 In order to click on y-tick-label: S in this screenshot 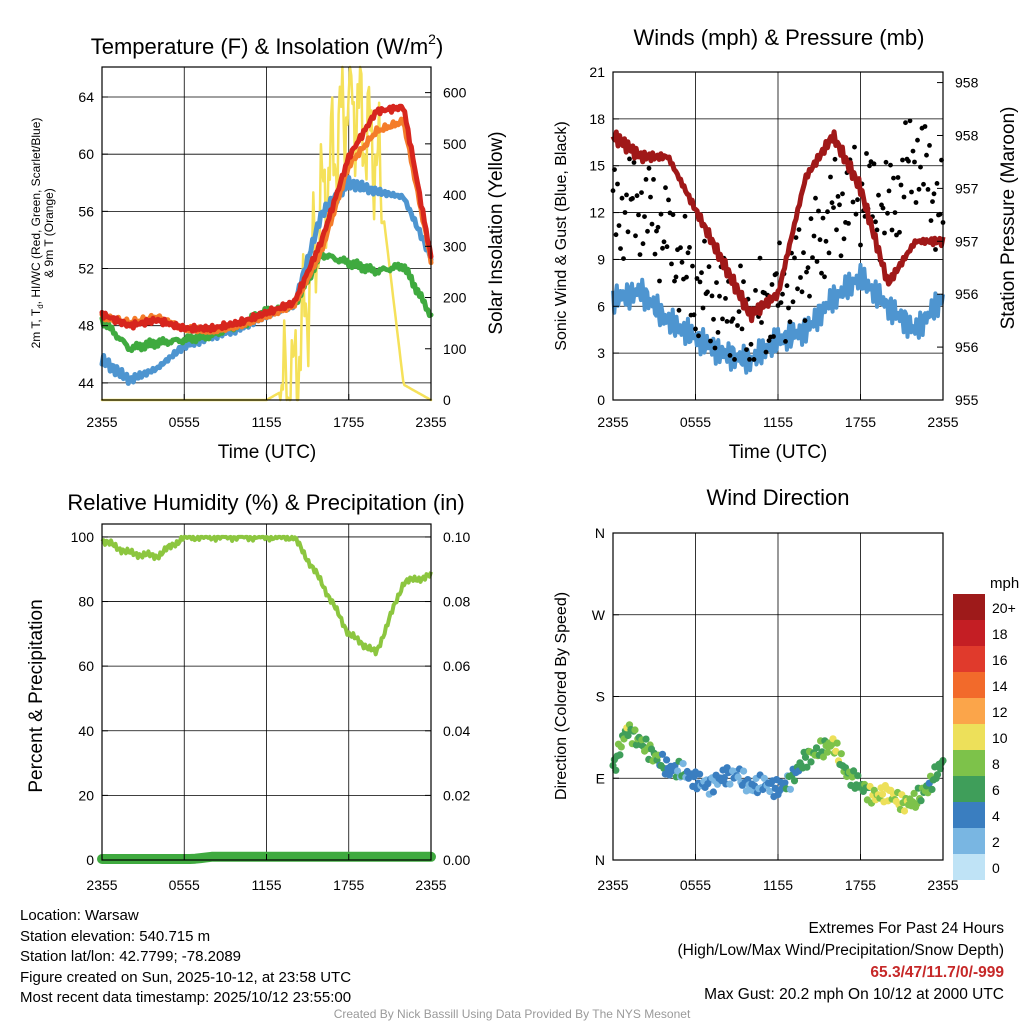, I will do `click(600, 697)`.